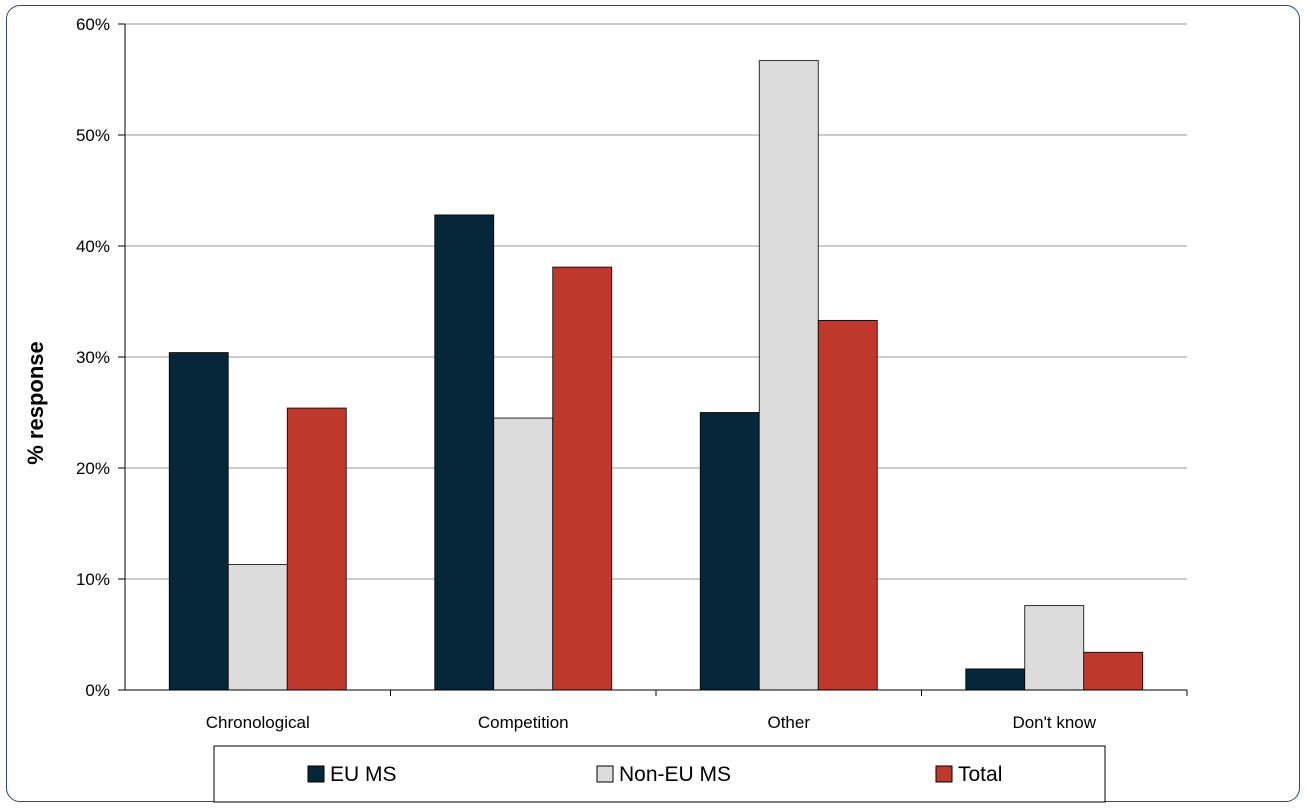 Image resolution: width=1308 pixels, height=809 pixels. What do you see at coordinates (363, 774) in the screenshot?
I see `legend-label: EU MS` at bounding box center [363, 774].